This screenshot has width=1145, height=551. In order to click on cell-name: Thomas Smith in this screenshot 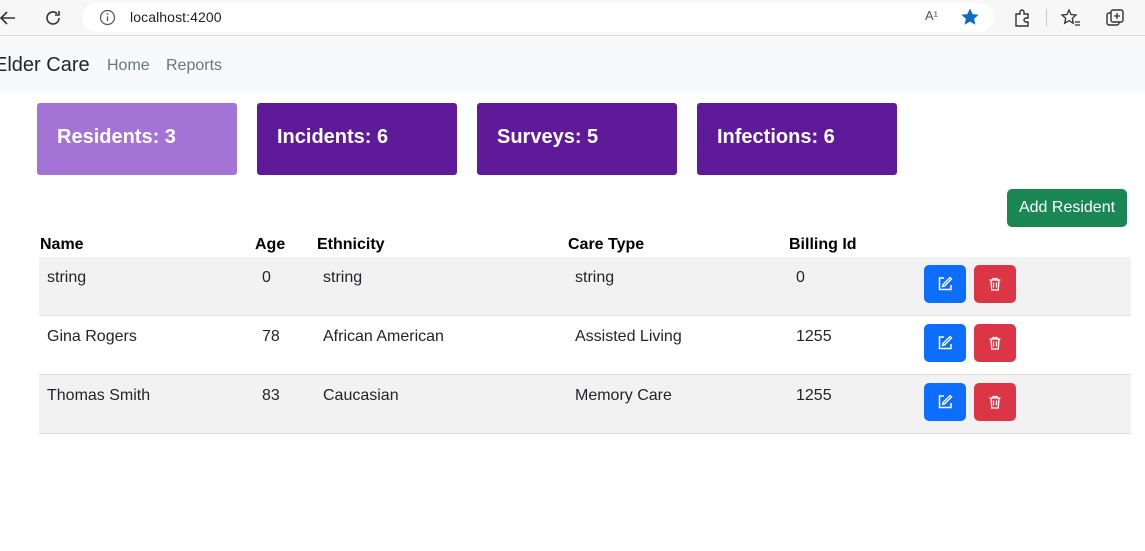, I will do `click(99, 395)`.